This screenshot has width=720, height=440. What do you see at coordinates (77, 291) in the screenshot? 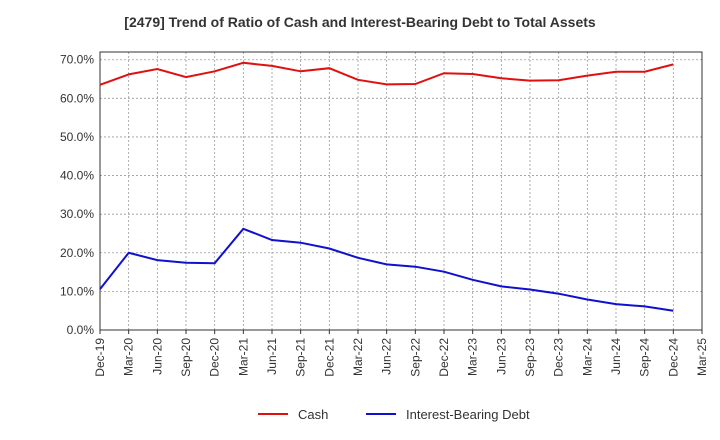
I see `y-tick-label: 10.0%` at bounding box center [77, 291].